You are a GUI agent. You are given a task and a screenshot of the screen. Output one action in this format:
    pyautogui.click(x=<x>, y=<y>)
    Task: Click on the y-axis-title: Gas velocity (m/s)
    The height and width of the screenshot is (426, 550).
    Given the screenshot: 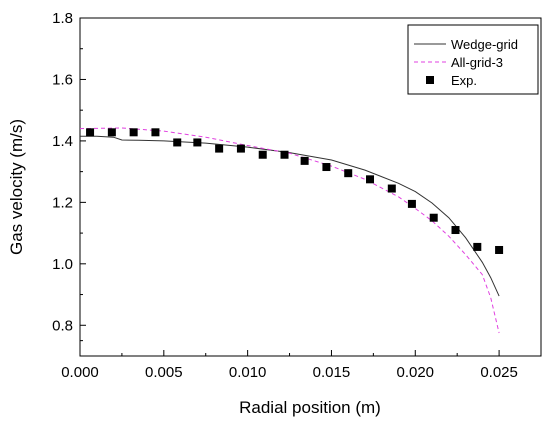 What is the action you would take?
    pyautogui.click(x=16, y=187)
    